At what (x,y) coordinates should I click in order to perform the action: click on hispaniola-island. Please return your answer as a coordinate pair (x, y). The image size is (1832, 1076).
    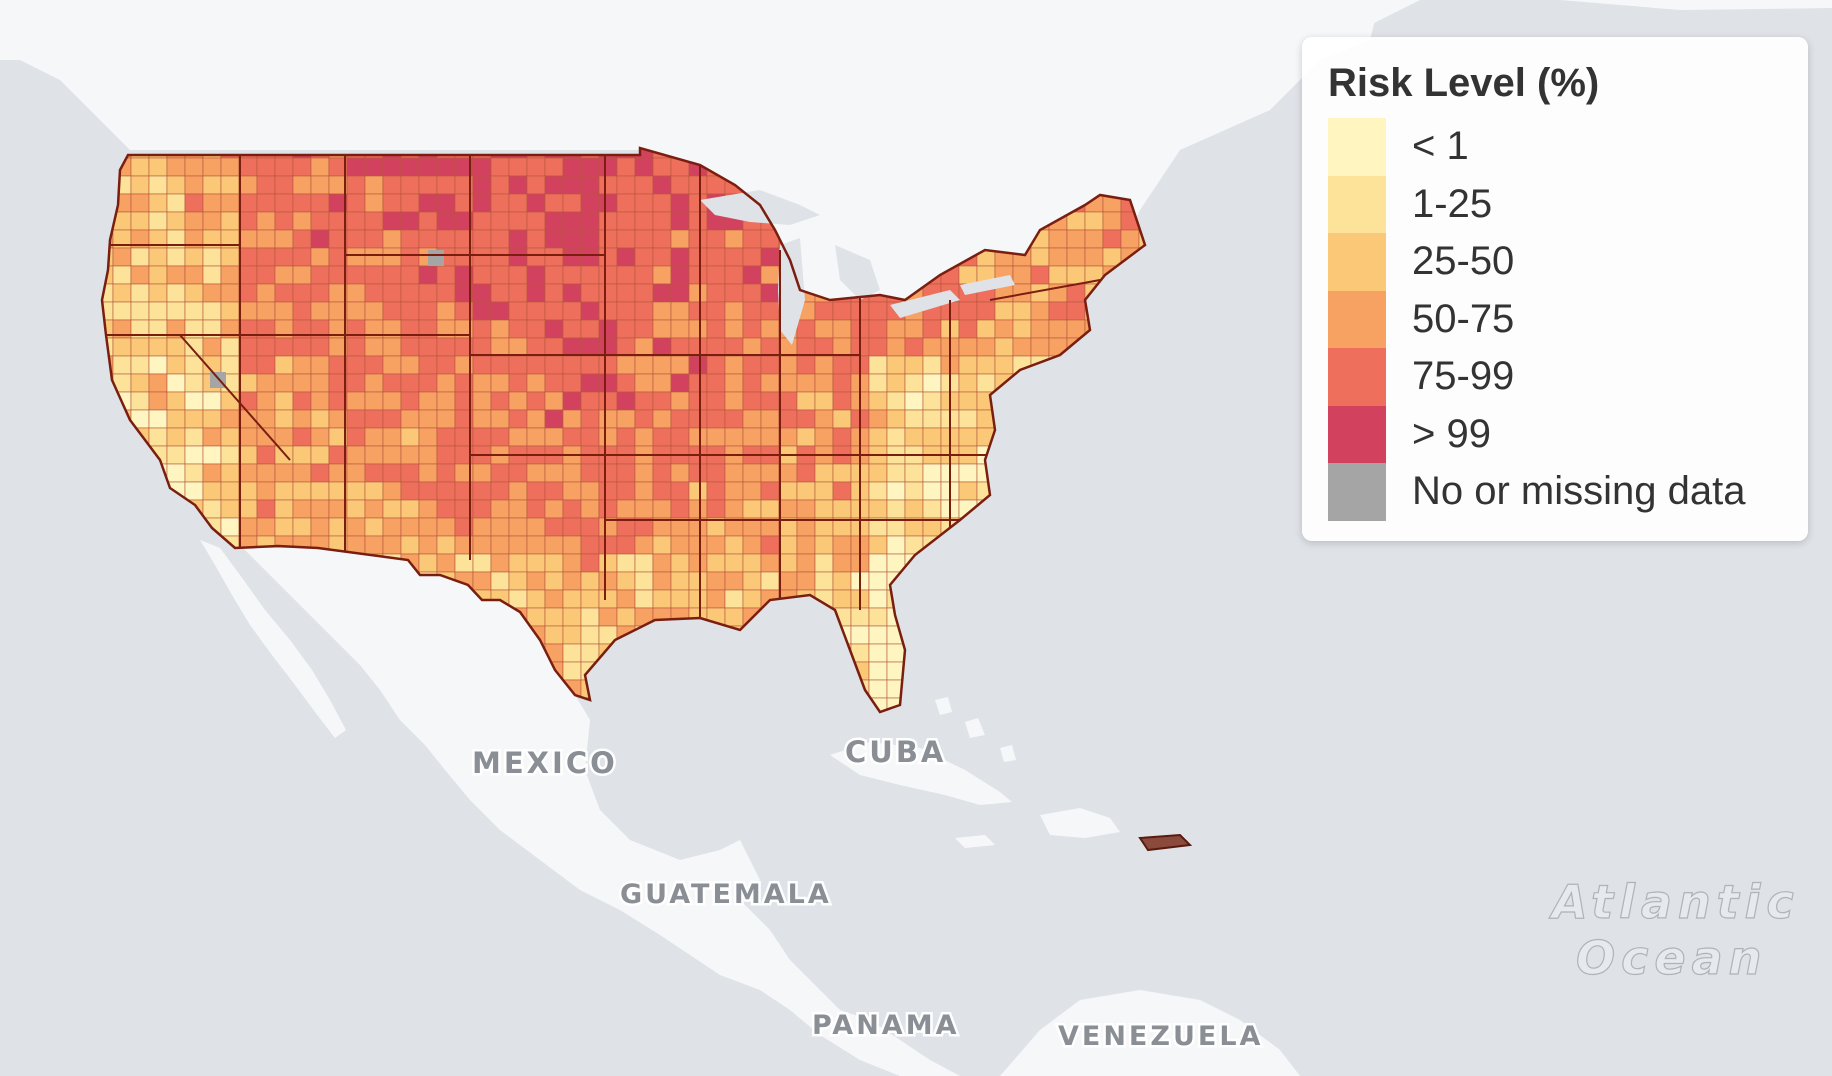
    Looking at the image, I should click on (1080, 823).